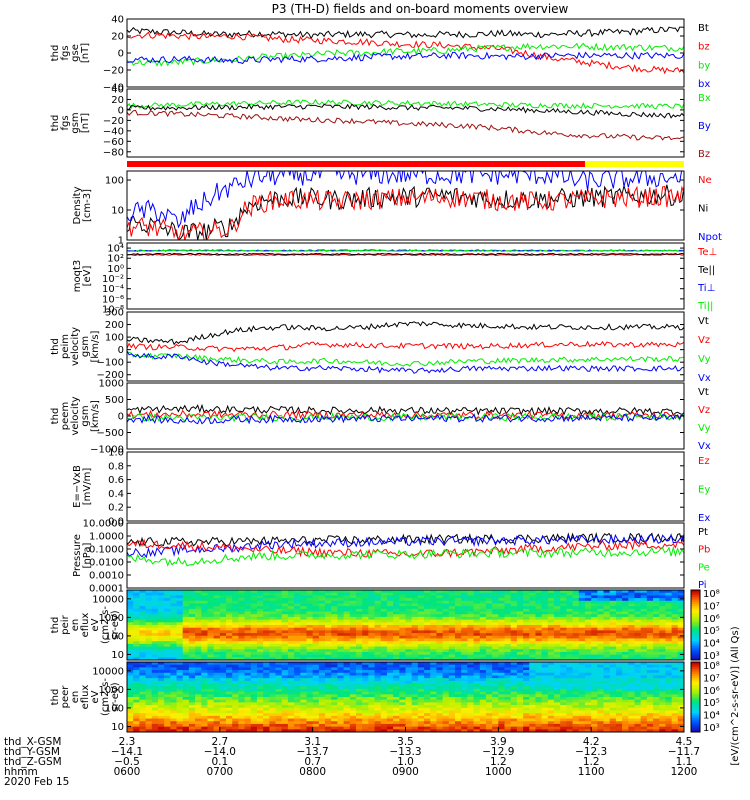  What do you see at coordinates (405, 346) in the screenshot?
I see `panel-frame` at bounding box center [405, 346].